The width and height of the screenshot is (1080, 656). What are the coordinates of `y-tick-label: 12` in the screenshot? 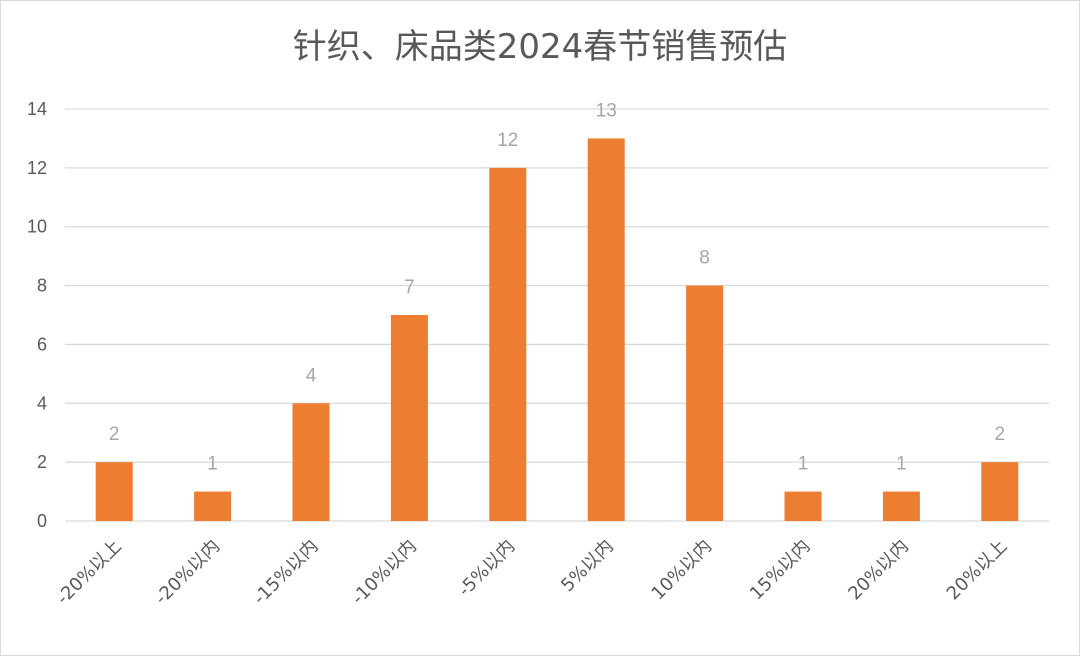 It's located at (37, 168).